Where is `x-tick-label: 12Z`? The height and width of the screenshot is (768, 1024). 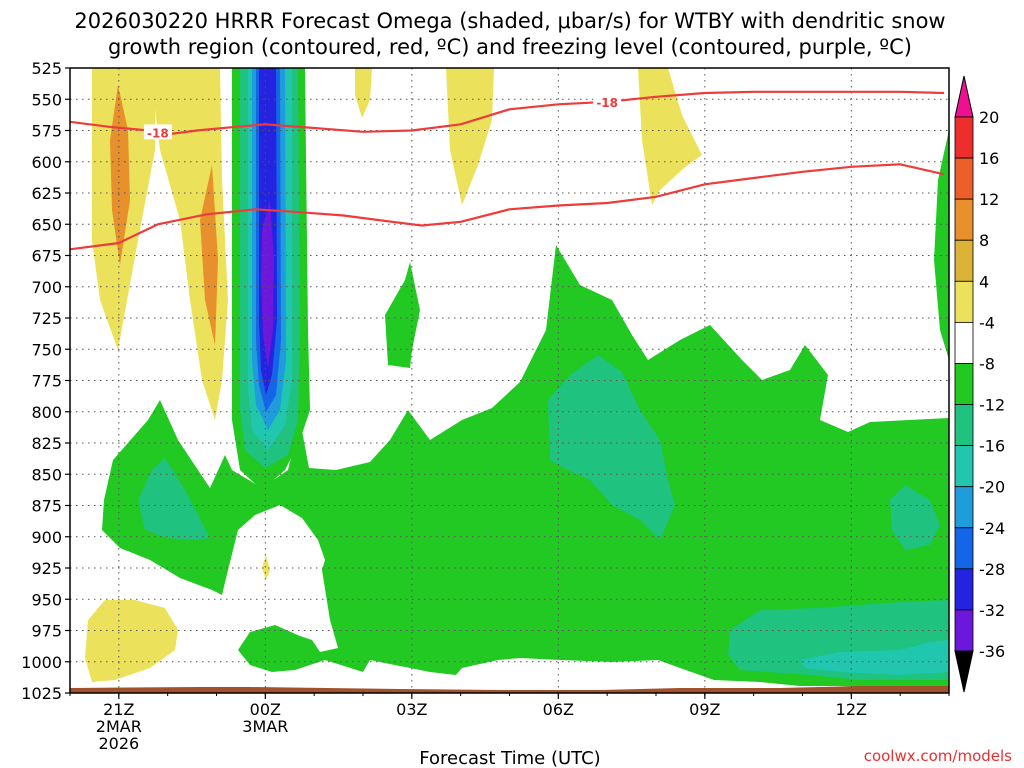
x-tick-label: 12Z is located at coordinates (851, 709).